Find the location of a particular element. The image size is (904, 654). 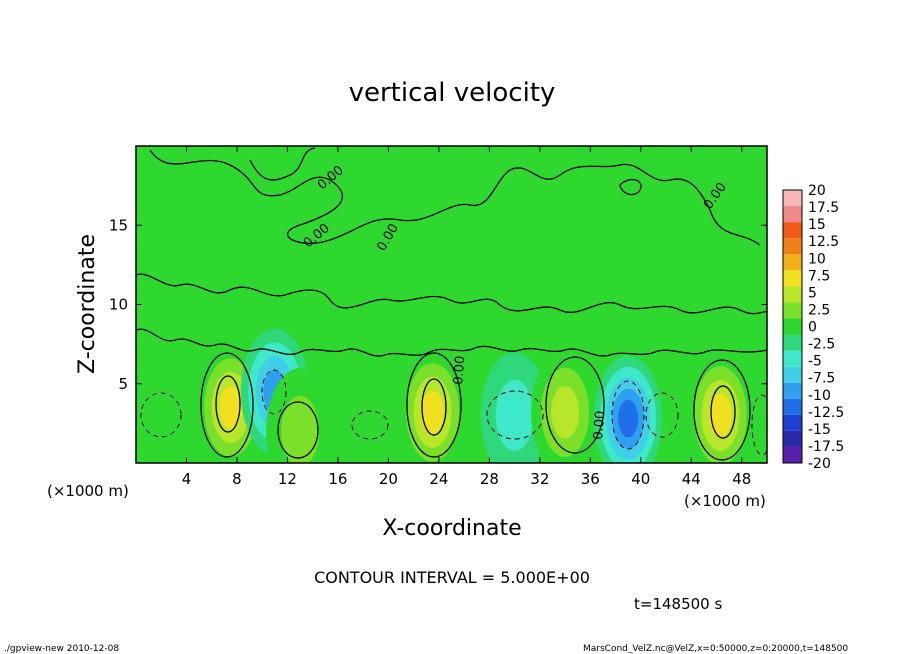

colorbar-frame is located at coordinates (792, 326).